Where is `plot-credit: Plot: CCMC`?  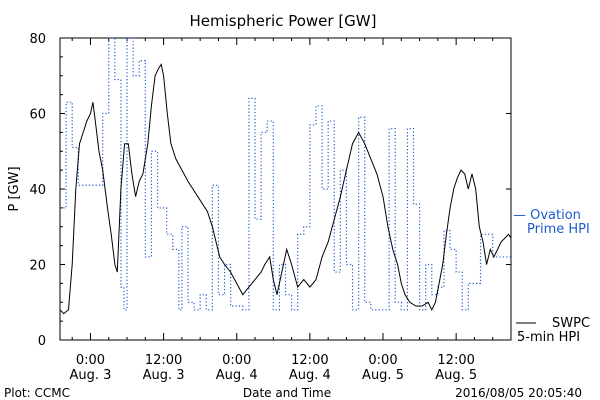 plot-credit: Plot: CCMC is located at coordinates (37, 393).